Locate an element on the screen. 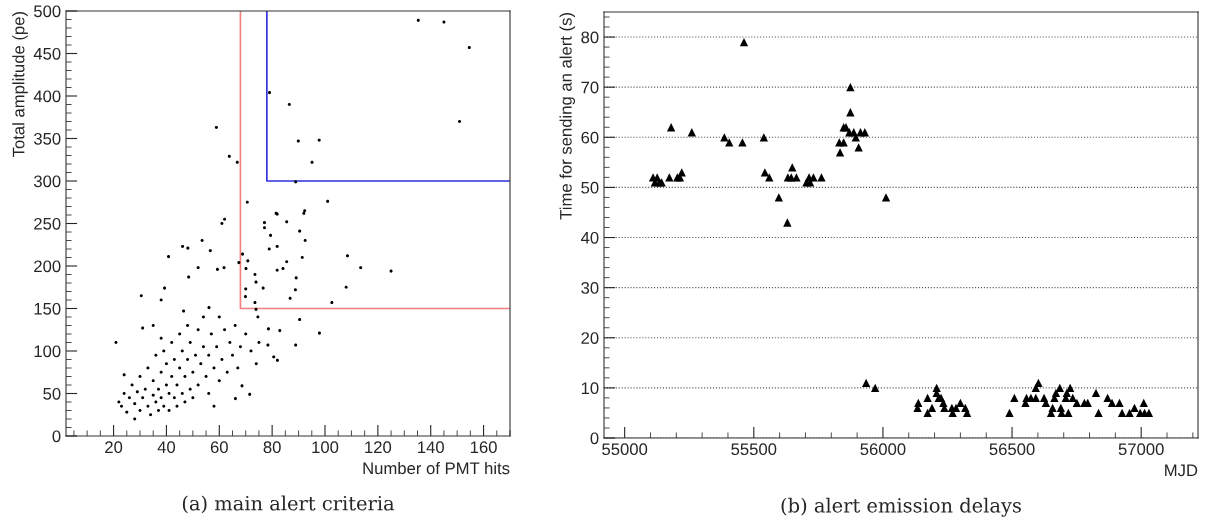 This screenshot has height=522, width=1205. text: (a) main alert criteria is located at coordinates (288, 504).